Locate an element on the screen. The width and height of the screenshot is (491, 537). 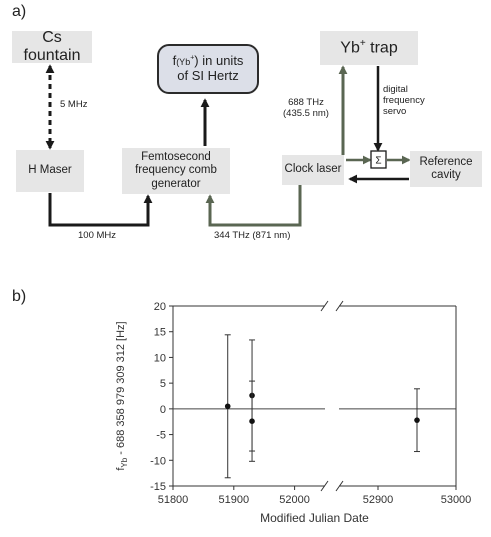
servo-box is located at coordinates (378, 159).